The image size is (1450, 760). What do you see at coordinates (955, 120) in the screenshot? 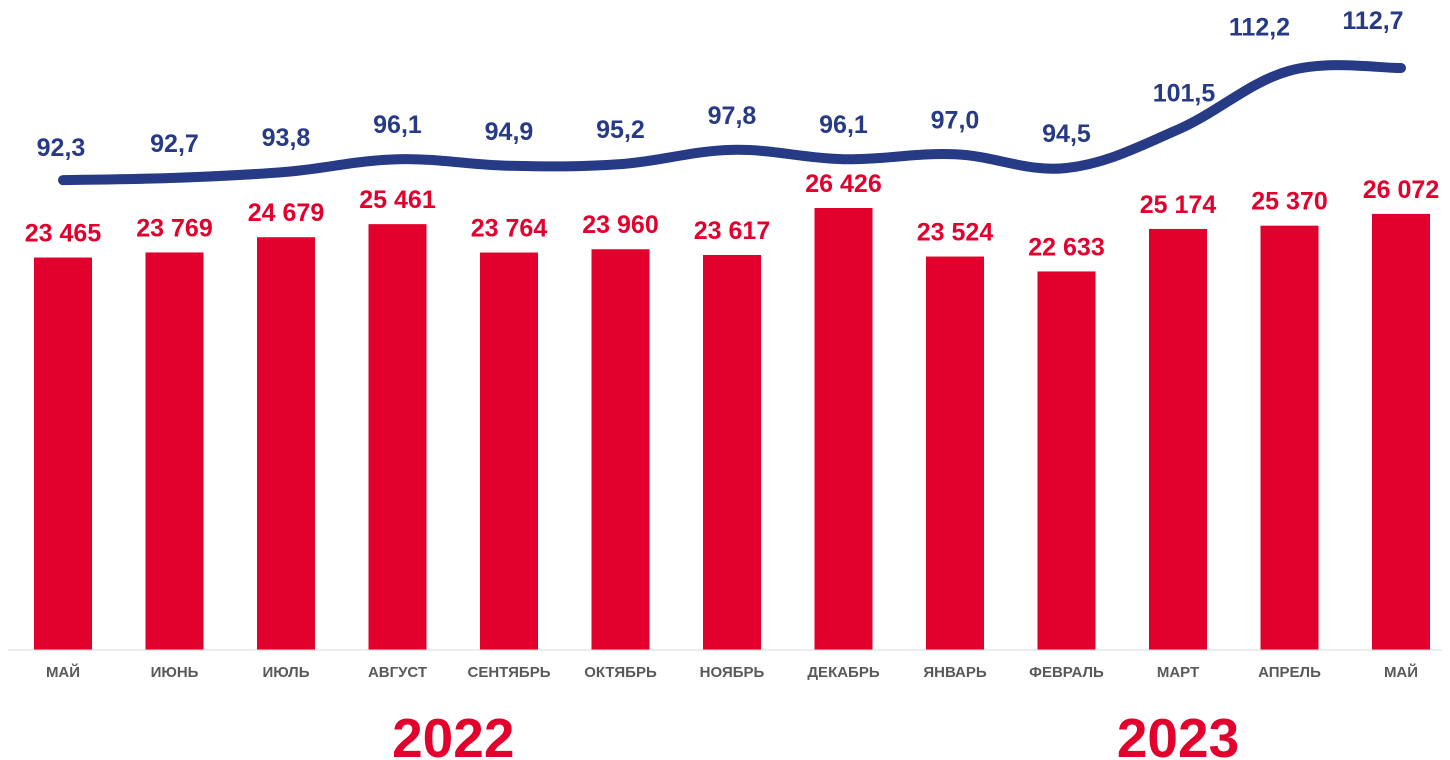
I see `line-data-label: 97,0` at bounding box center [955, 120].